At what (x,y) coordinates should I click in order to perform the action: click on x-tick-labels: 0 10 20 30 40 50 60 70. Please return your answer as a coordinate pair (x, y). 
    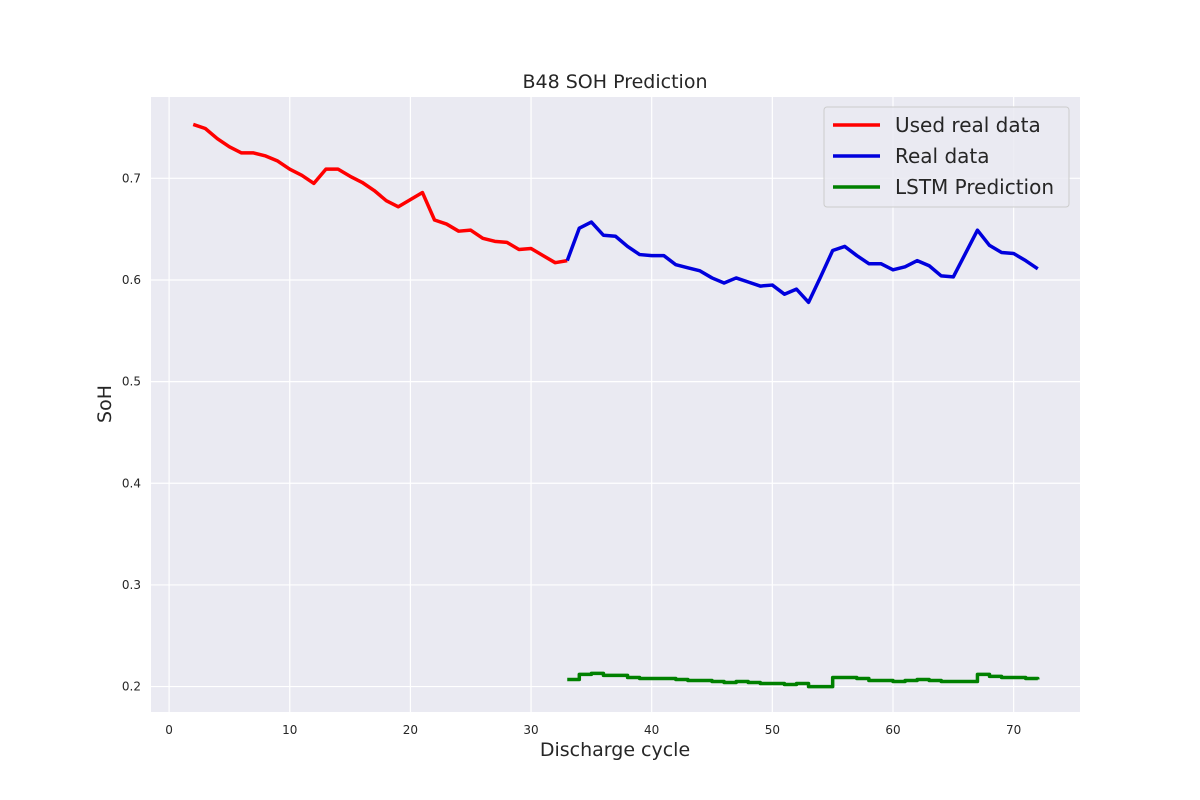
    Looking at the image, I should click on (593, 730).